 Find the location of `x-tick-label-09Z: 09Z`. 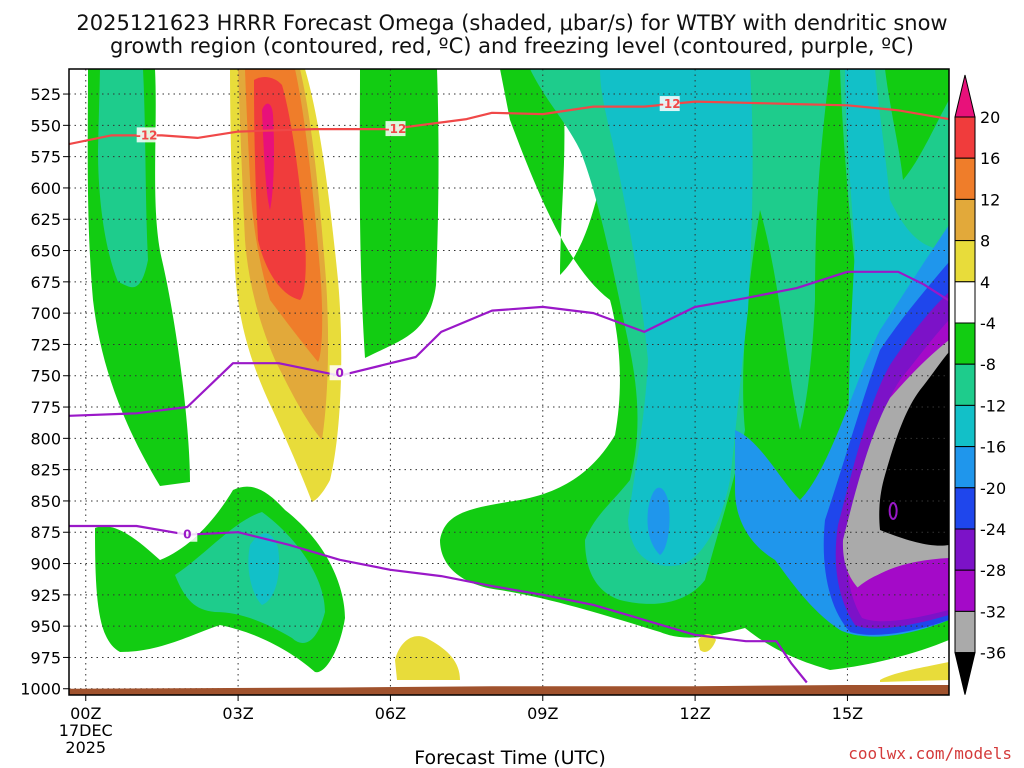

x-tick-label-09Z: 09Z is located at coordinates (542, 713).